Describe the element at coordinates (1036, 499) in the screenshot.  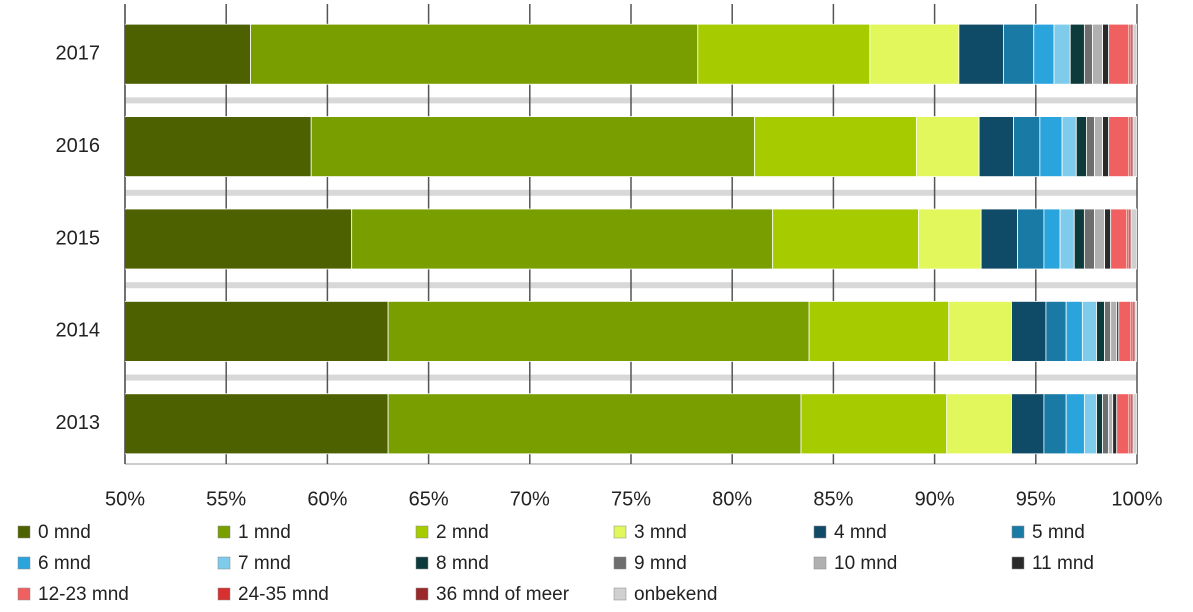
I see `x-tick-label: 95%` at that location.